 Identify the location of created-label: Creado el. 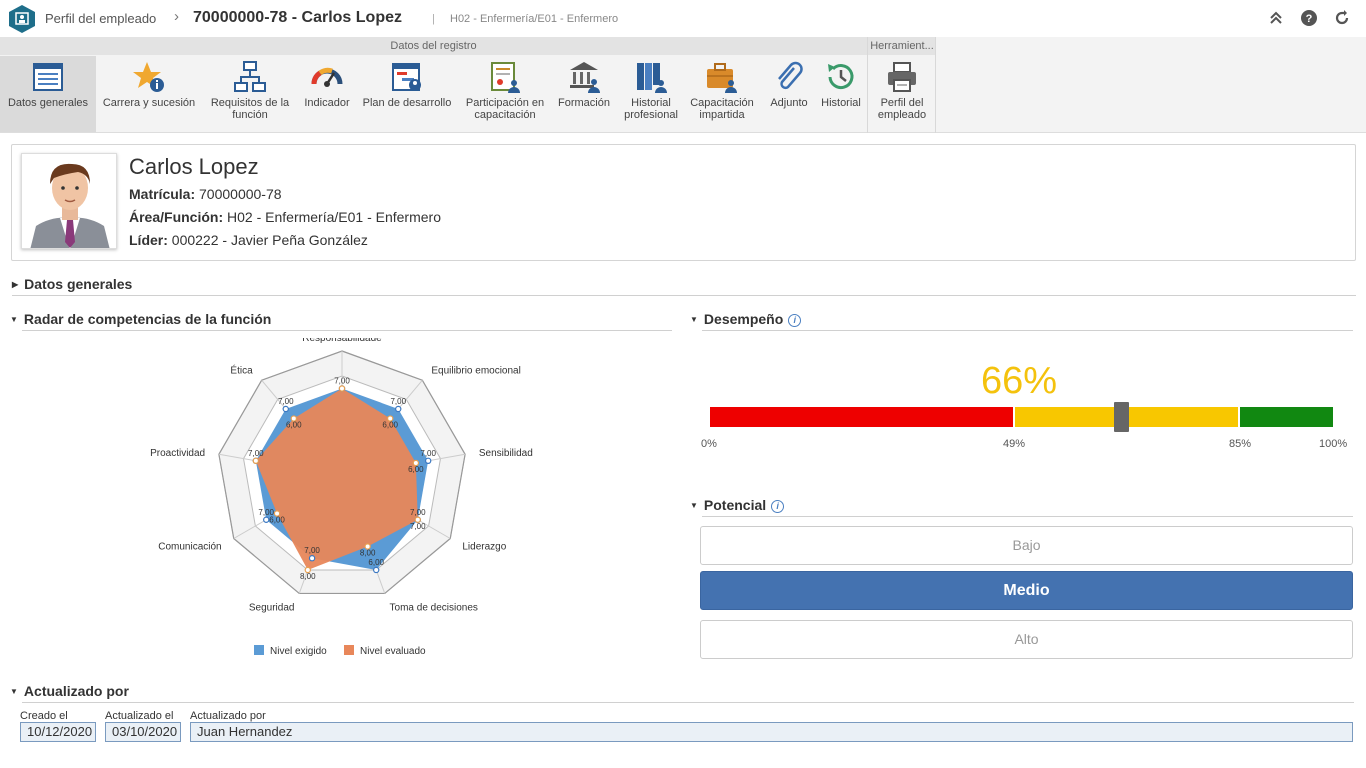
(44, 716).